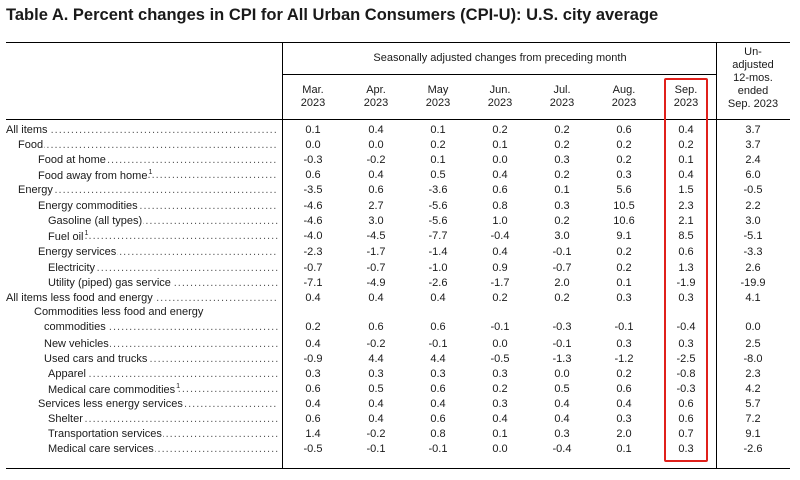  Describe the element at coordinates (67, 374) in the screenshot. I see `row-label-text: Apparel` at that location.